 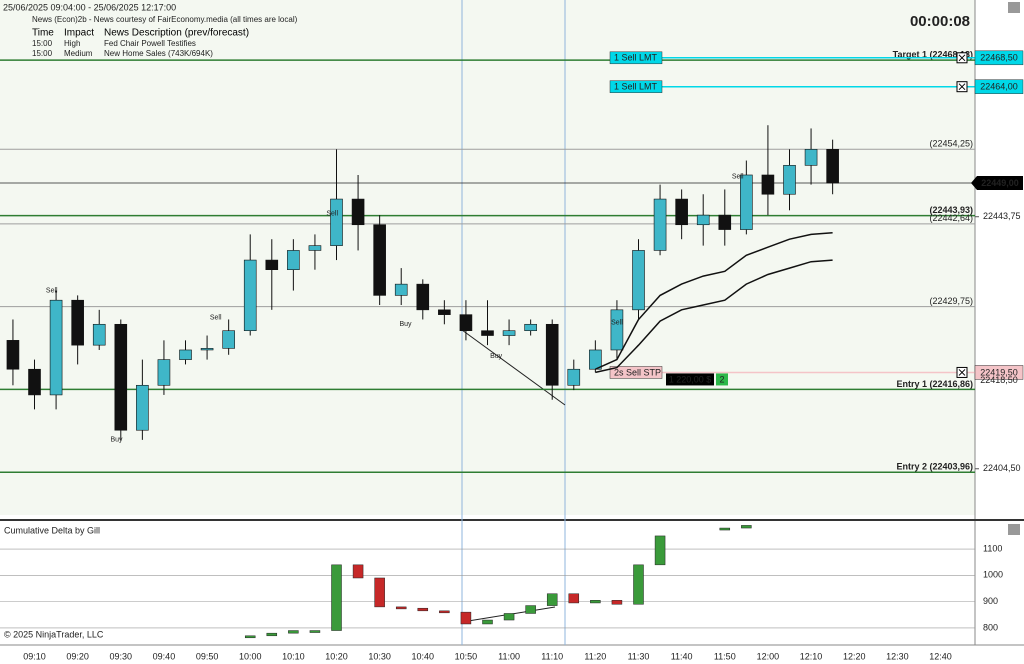 I want to click on order-price-label: 22464,00, so click(x=999, y=87).